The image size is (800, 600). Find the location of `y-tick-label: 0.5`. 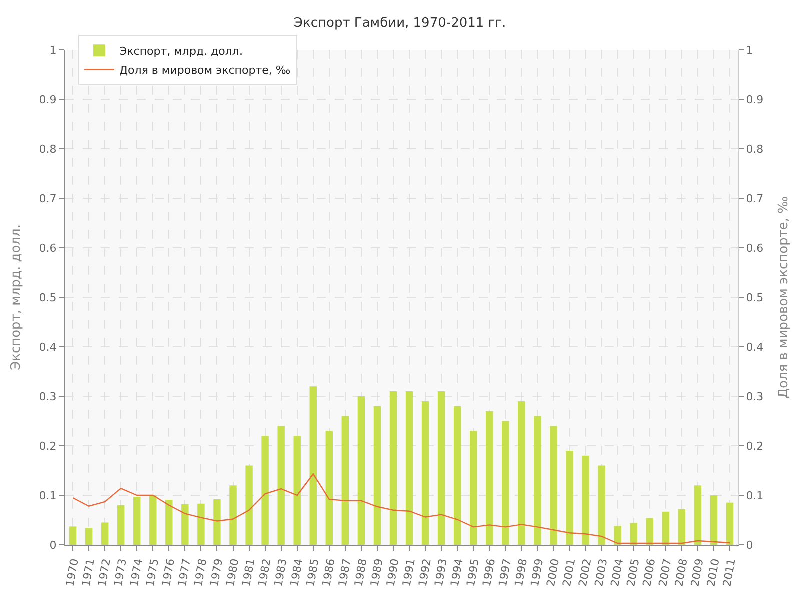

y-tick-label: 0.5 is located at coordinates (48, 297).